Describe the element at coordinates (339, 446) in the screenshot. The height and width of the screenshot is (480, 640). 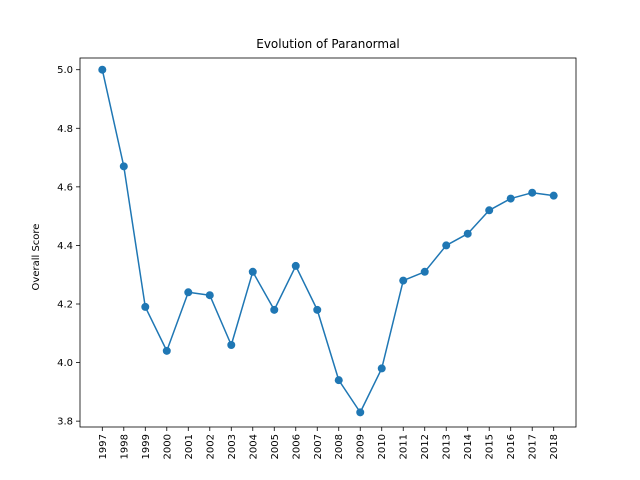
I see `x-tick-label: 2008` at that location.